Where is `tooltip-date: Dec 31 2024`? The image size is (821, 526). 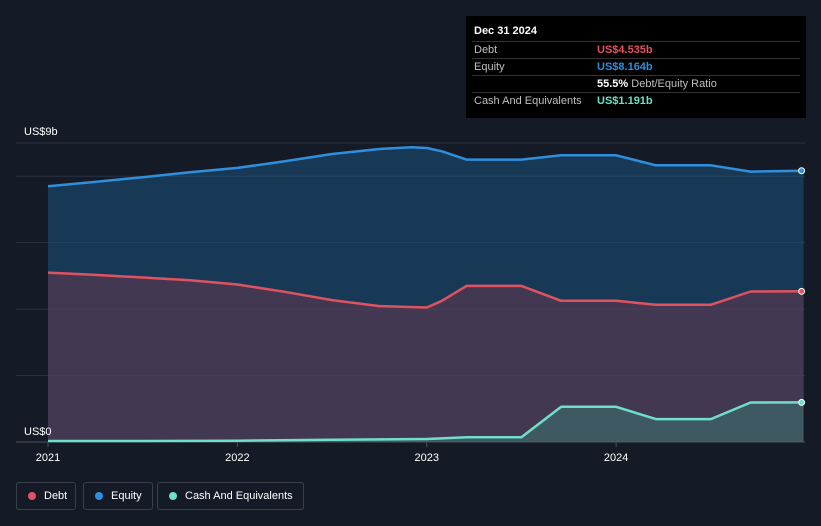 tooltip-date: Dec 31 2024 is located at coordinates (505, 31).